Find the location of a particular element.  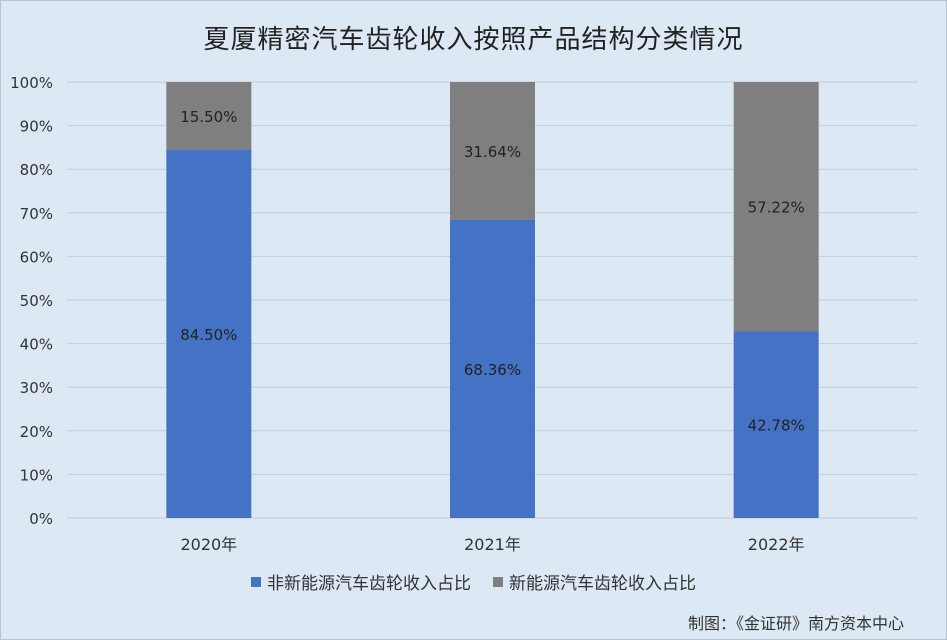

x-tick-label: 2020年 is located at coordinates (208, 544).